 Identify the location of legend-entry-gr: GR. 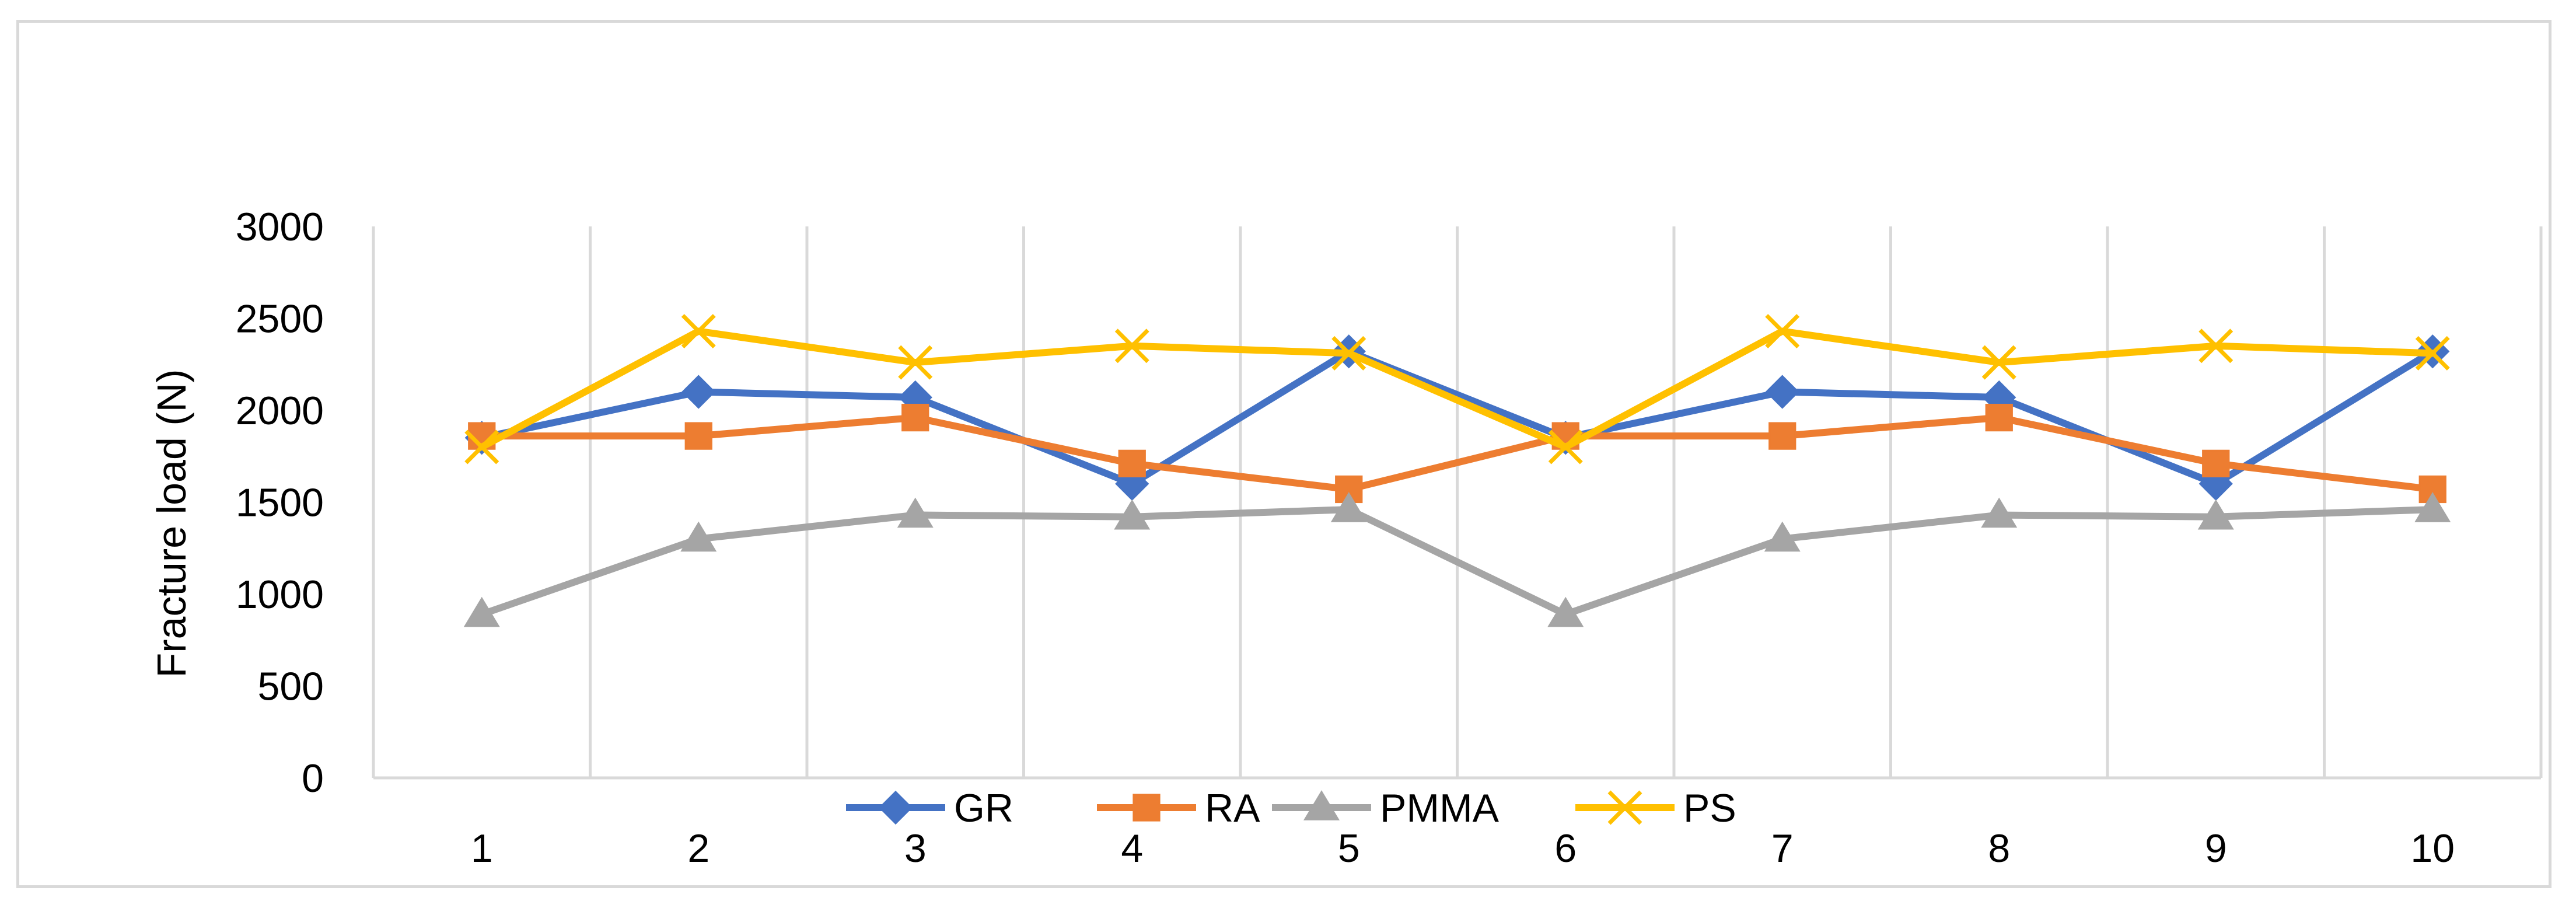
(929, 808).